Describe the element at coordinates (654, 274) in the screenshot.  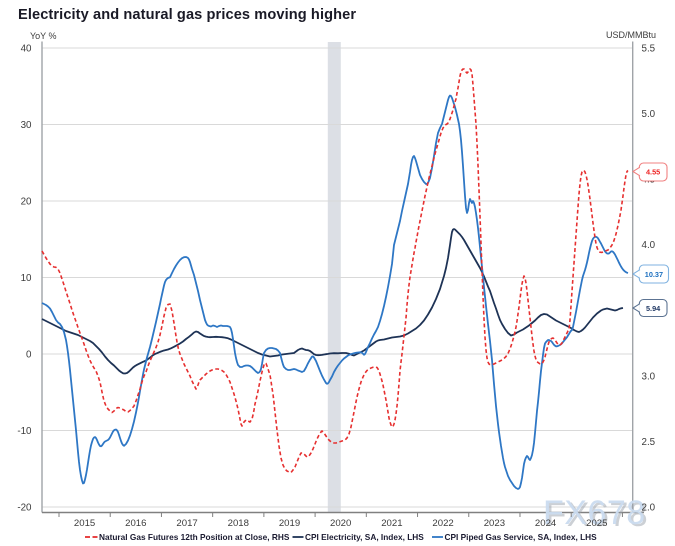
I see `svg-text: 10.37` at that location.